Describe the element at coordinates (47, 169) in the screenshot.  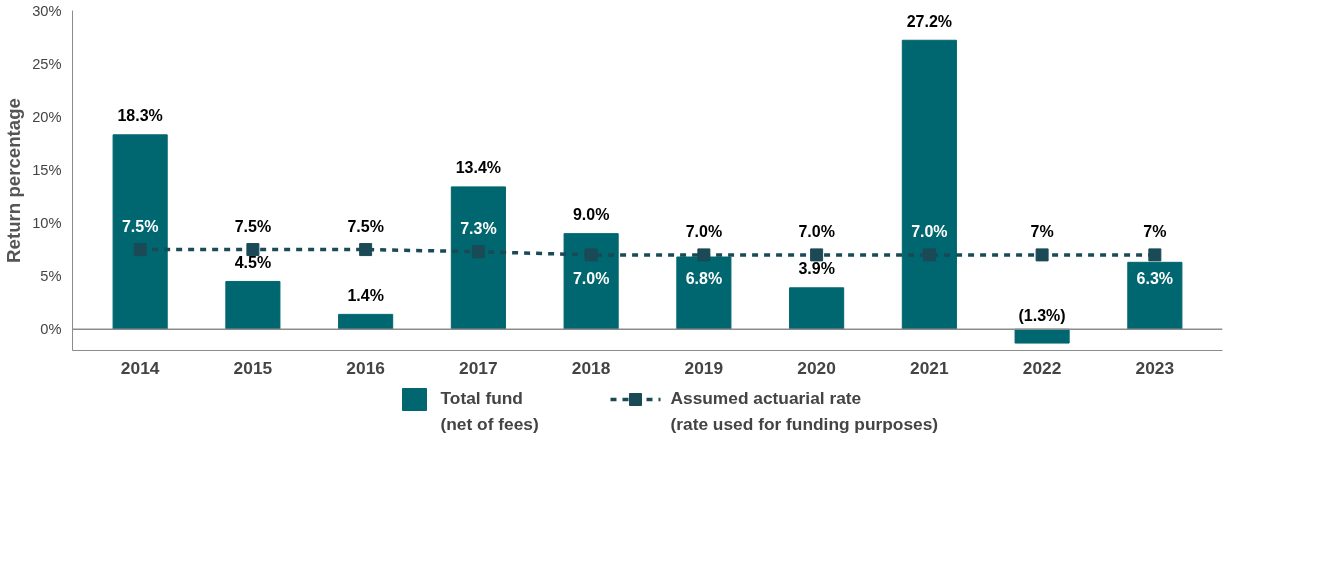
I see `y-tick-label: 15%` at that location.